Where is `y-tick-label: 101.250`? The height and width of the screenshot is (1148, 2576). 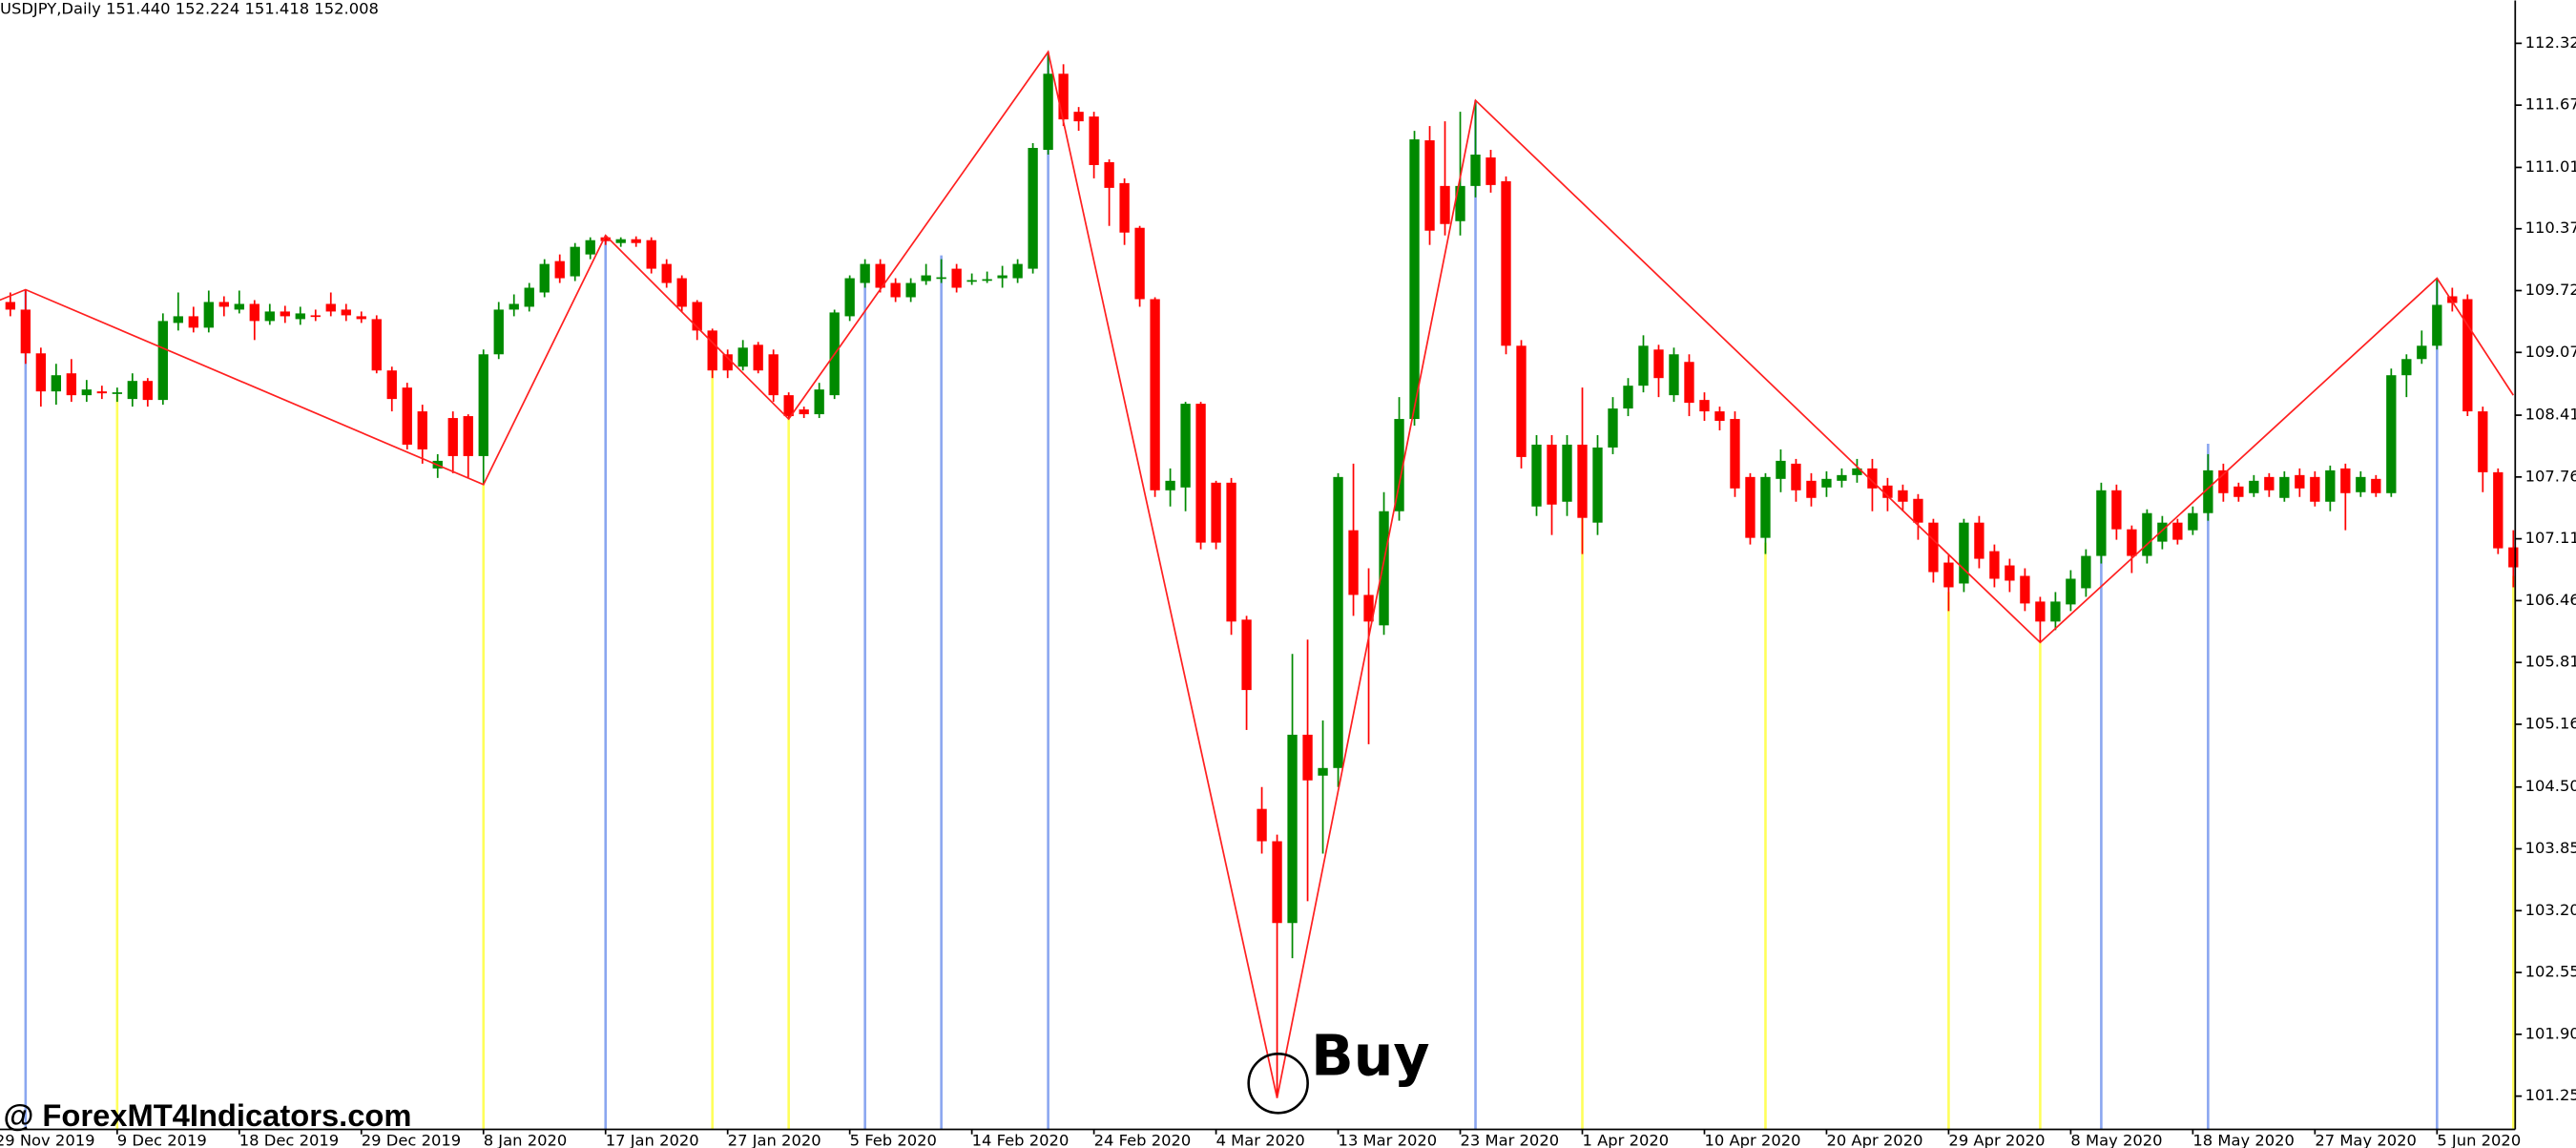
y-tick-label: 101.250 is located at coordinates (2550, 1095).